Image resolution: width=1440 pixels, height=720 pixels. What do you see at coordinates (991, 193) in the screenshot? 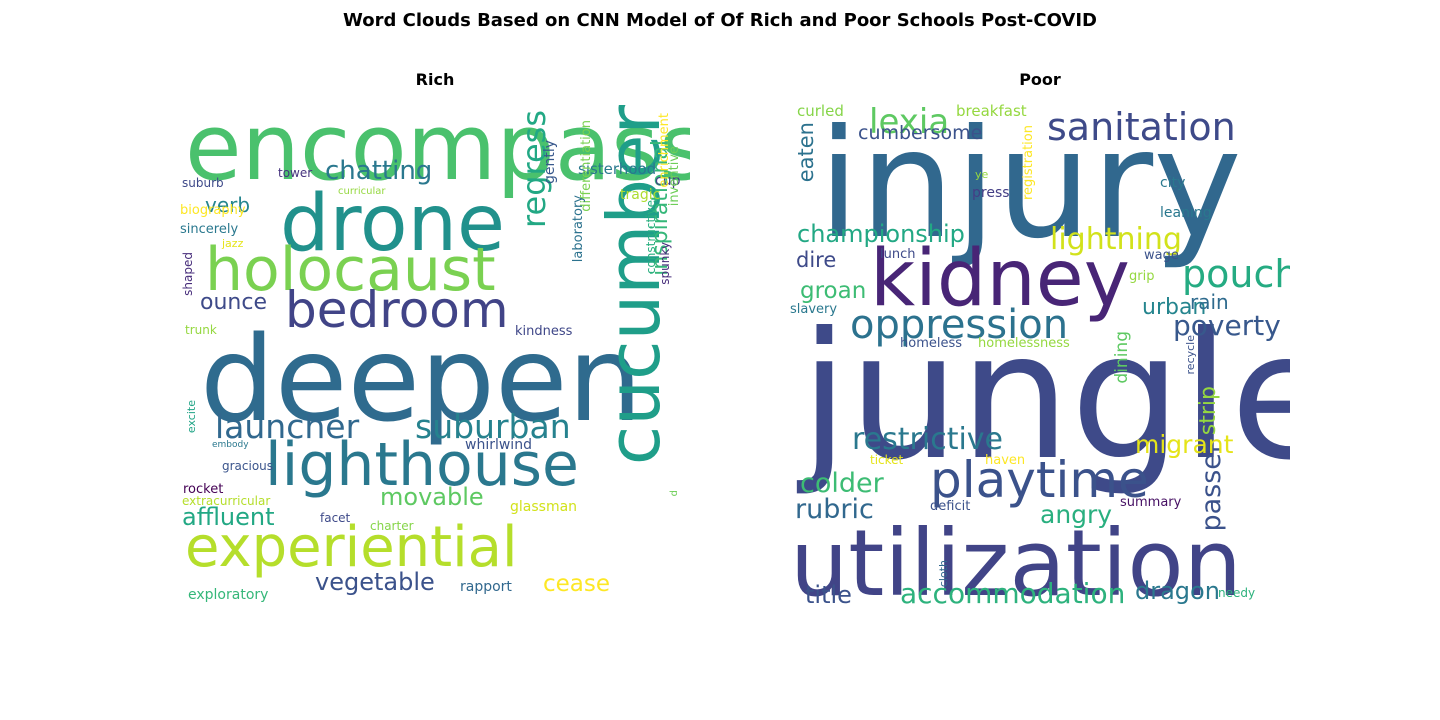
I see `word-press: press` at bounding box center [991, 193].